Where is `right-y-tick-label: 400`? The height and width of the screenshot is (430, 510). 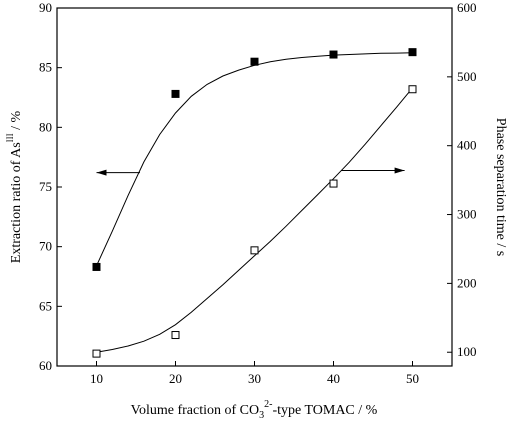
right-y-tick-label: 400 is located at coordinates (467, 145).